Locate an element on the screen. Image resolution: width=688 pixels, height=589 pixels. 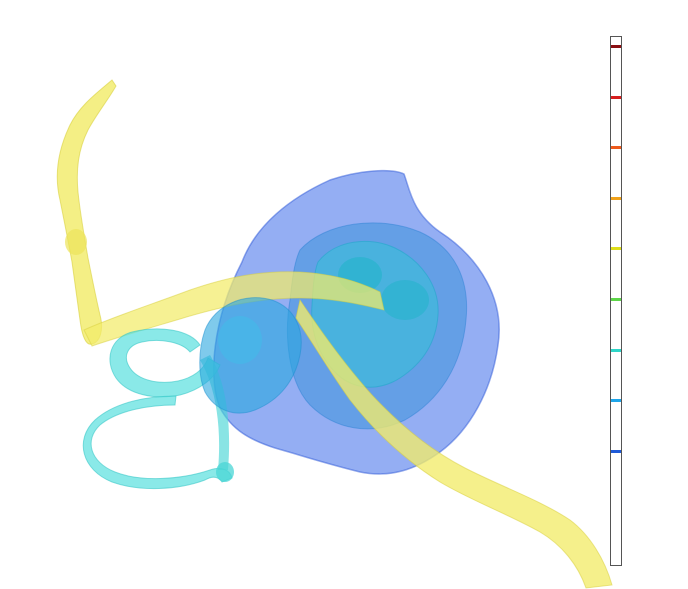
cochlea-apex is located at coordinates (405, 300).